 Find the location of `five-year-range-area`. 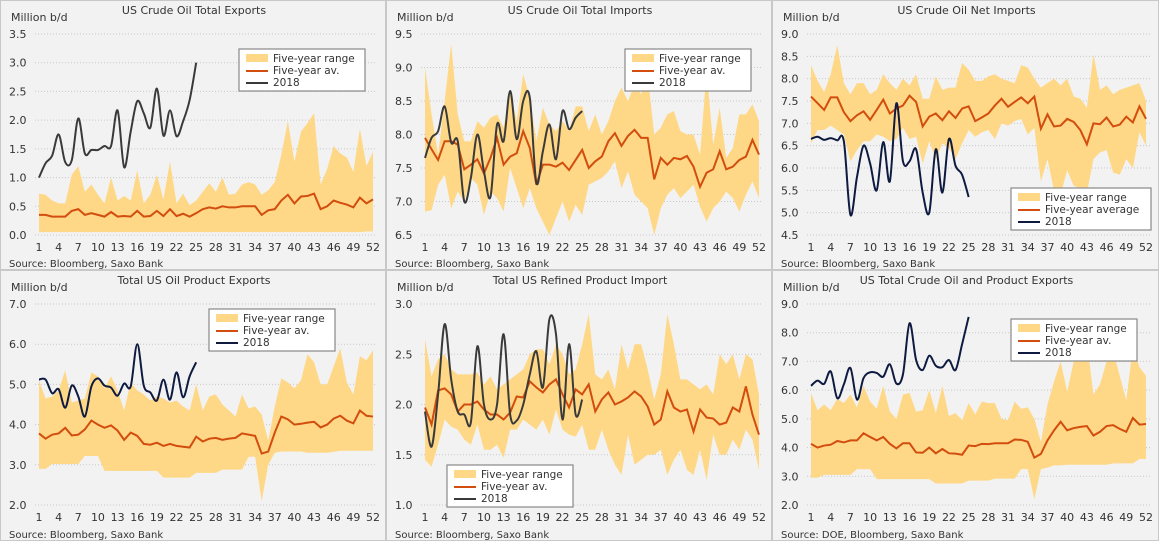

five-year-range-area is located at coordinates (206, 173).